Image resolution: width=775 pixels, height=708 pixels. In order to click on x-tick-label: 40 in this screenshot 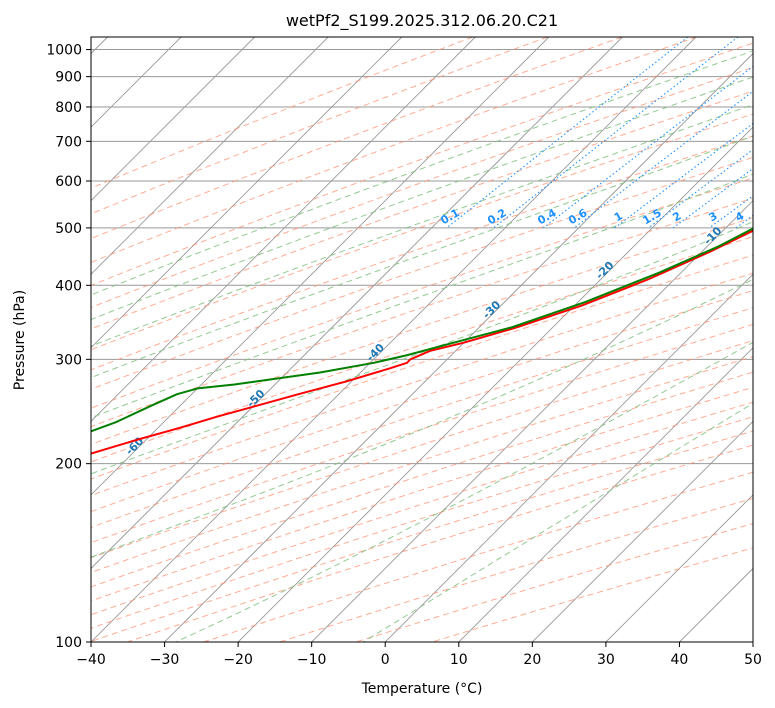, I will do `click(680, 660)`.